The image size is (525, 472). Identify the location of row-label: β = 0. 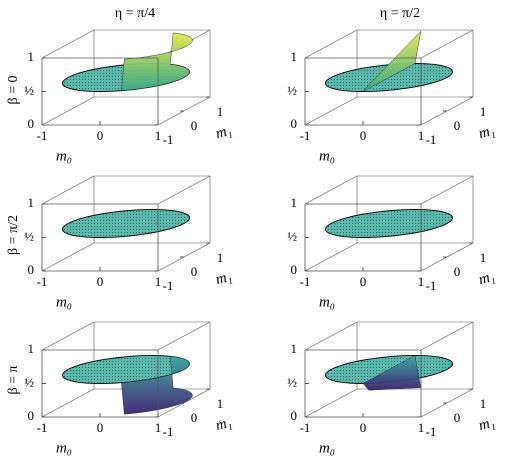
(13, 89).